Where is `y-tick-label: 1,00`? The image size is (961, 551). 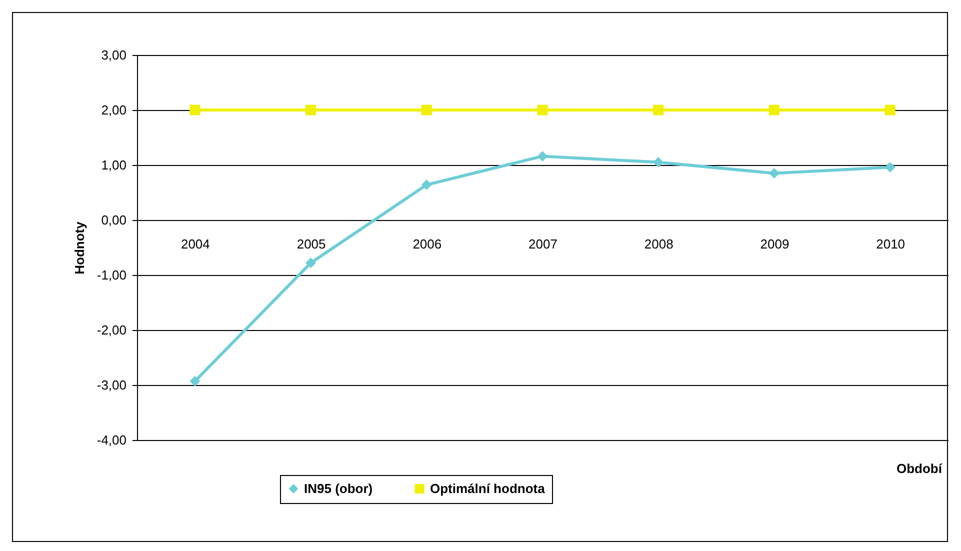 y-tick-label: 1,00 is located at coordinates (113, 165).